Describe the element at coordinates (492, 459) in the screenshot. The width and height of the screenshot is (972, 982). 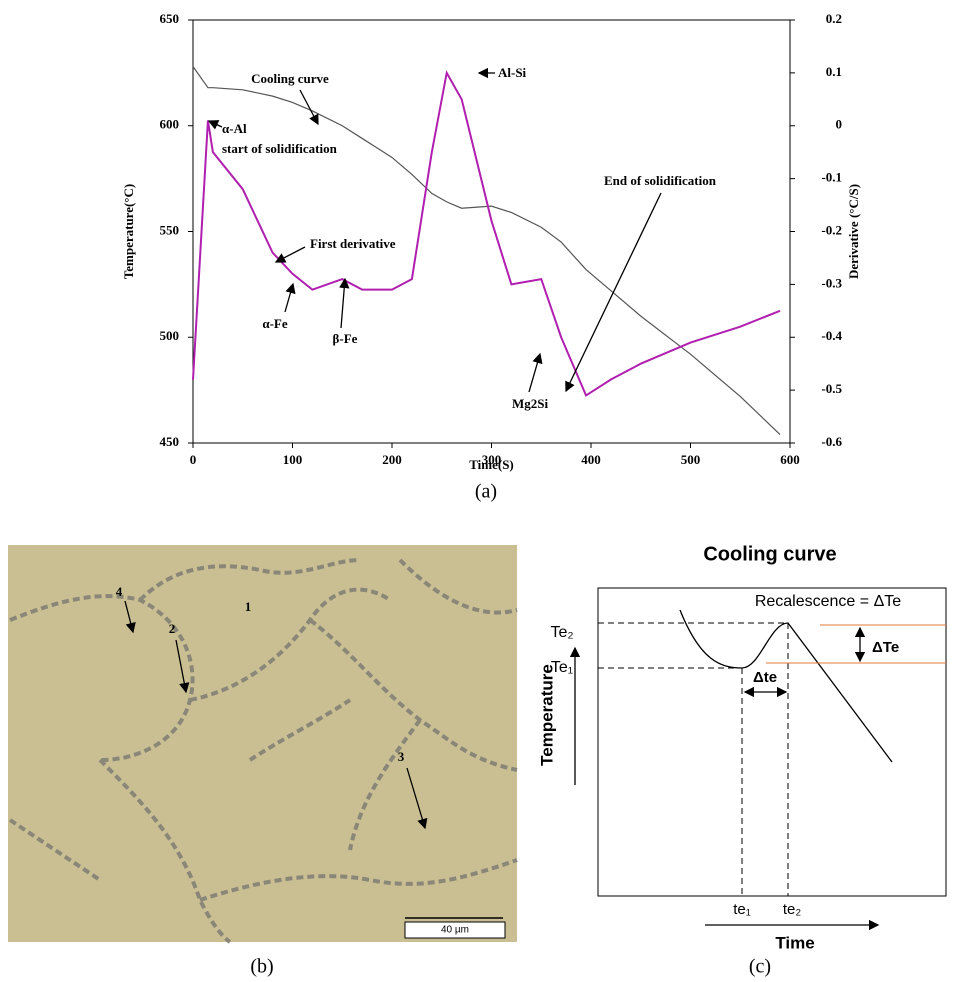
I see `x-tick-label: 300` at that location.